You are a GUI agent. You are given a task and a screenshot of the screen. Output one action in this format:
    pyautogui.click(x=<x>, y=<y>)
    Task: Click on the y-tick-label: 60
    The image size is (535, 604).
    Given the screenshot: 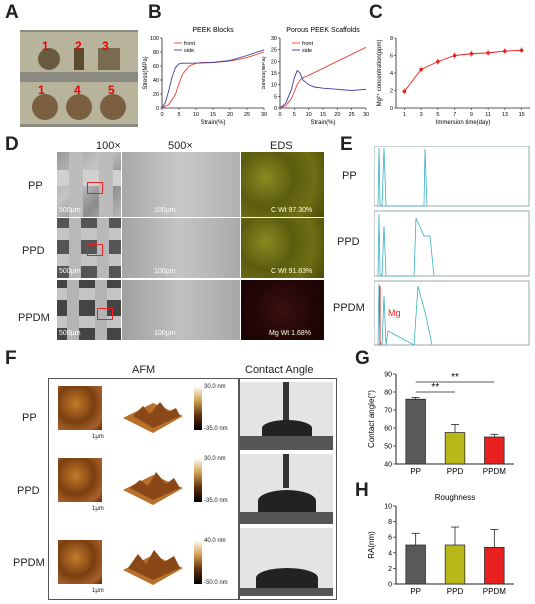 What is the action you would take?
    pyautogui.click(x=156, y=67)
    